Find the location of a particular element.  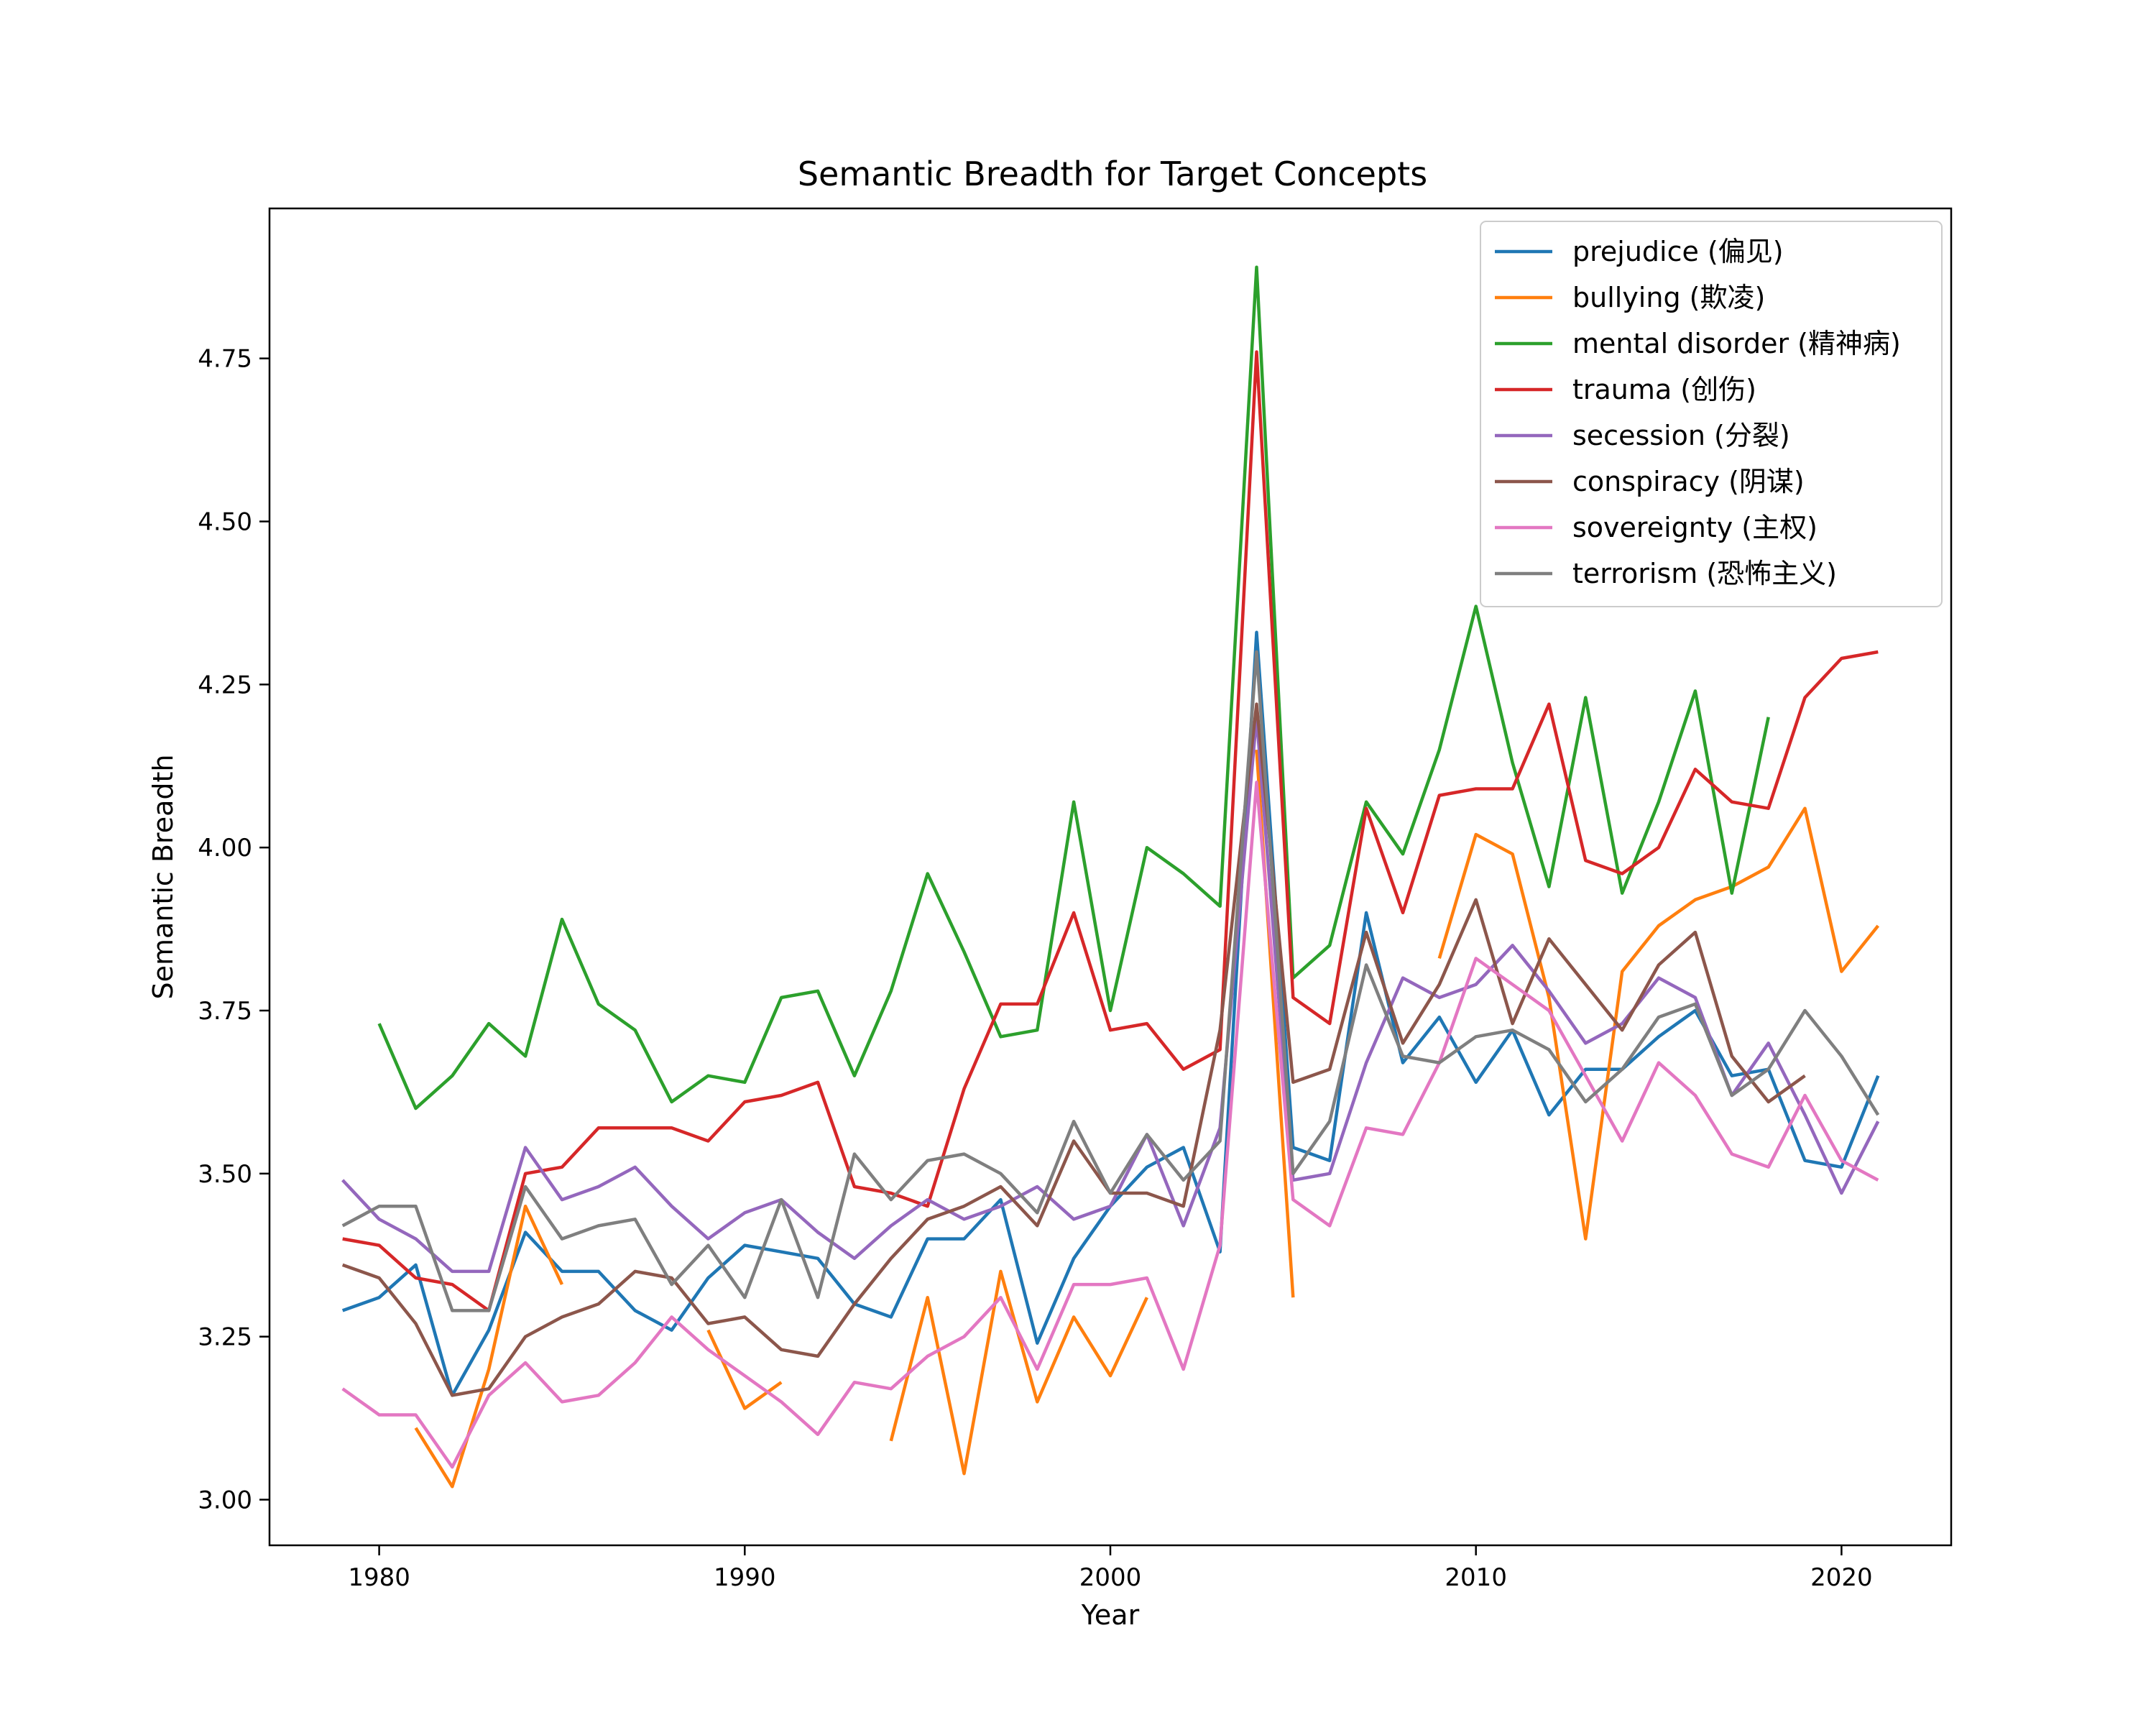

x-tick-label: 2020 is located at coordinates (1841, 1577).